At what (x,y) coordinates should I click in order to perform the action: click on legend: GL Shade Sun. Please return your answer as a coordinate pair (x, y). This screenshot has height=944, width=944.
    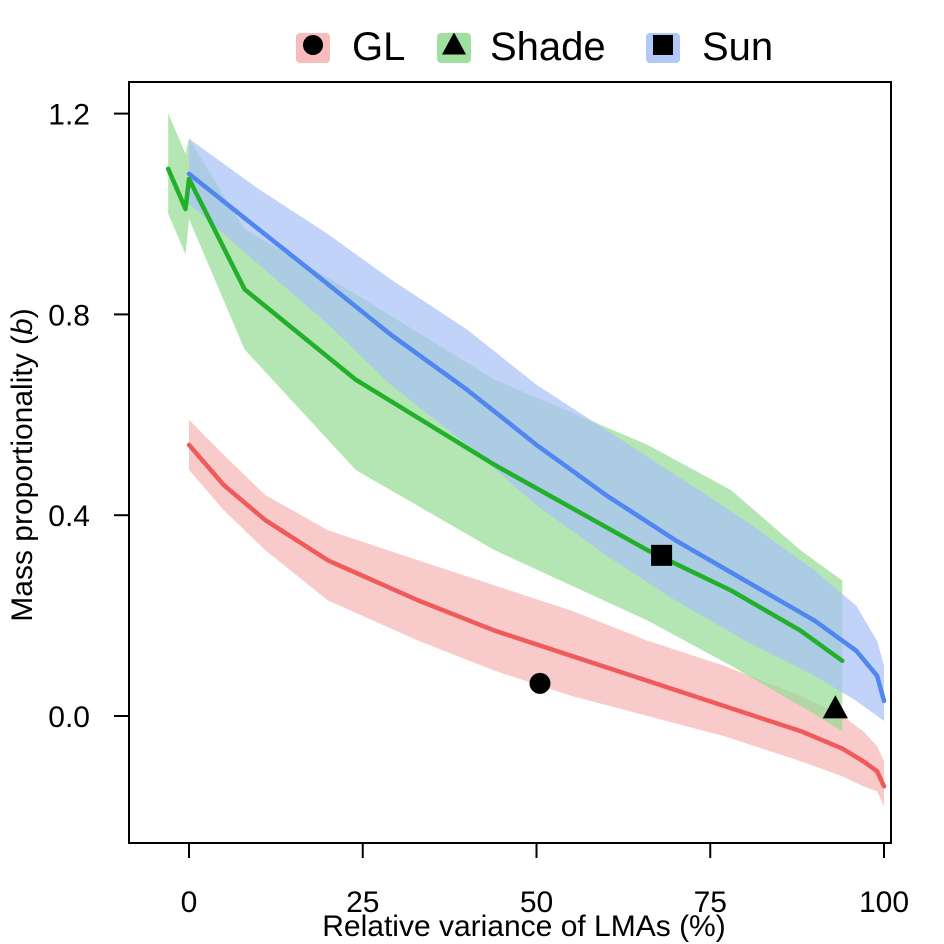
    Looking at the image, I should click on (534, 47).